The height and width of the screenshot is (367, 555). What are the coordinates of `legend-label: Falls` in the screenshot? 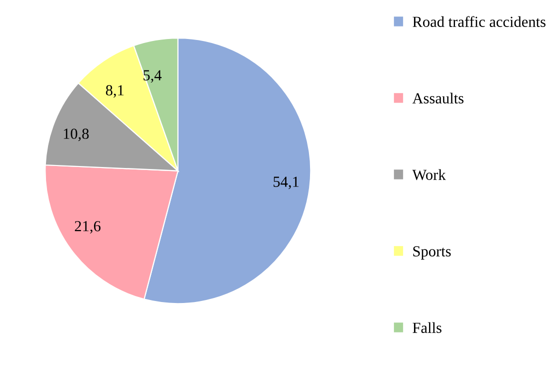 It's located at (427, 327).